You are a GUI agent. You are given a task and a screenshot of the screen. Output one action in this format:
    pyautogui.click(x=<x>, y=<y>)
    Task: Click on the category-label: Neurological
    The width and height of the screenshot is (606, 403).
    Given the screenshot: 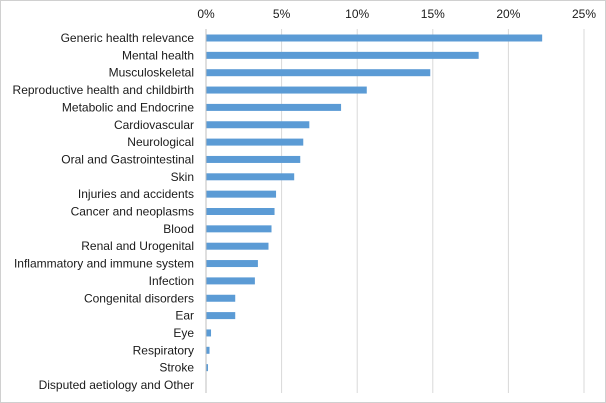 What is the action you would take?
    pyautogui.click(x=160, y=142)
    